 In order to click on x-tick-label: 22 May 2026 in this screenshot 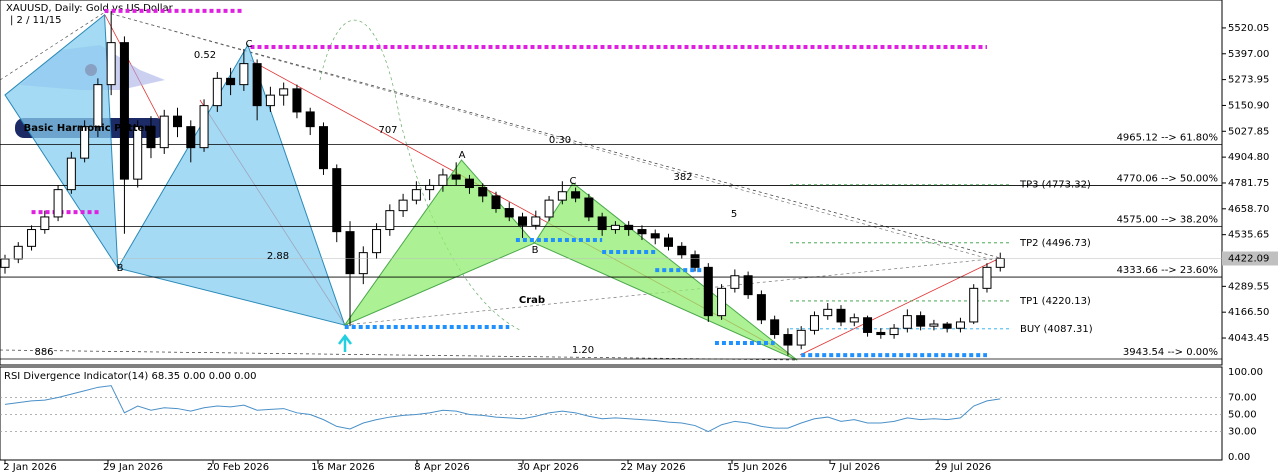, I will do `click(652, 467)`.